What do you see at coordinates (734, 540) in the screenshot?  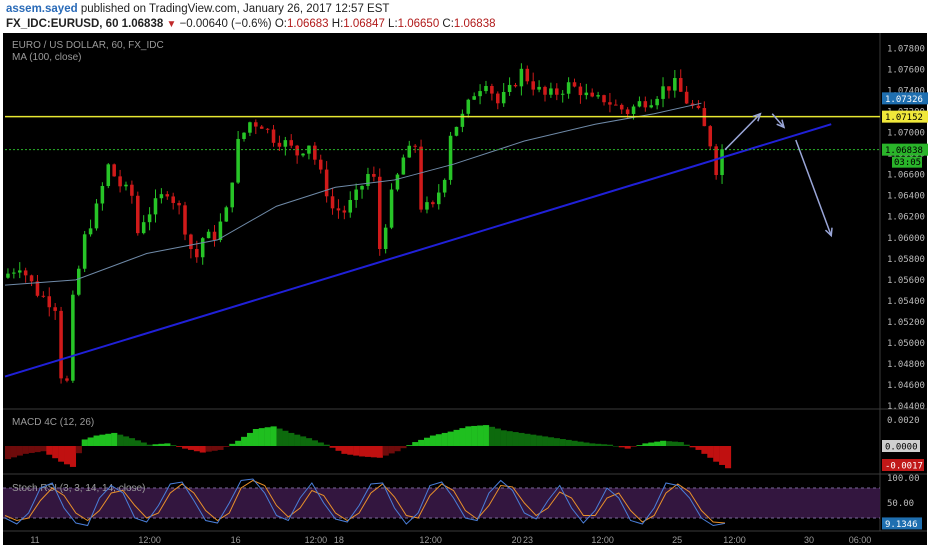 I see `x-tick-label: 12:00` at bounding box center [734, 540].